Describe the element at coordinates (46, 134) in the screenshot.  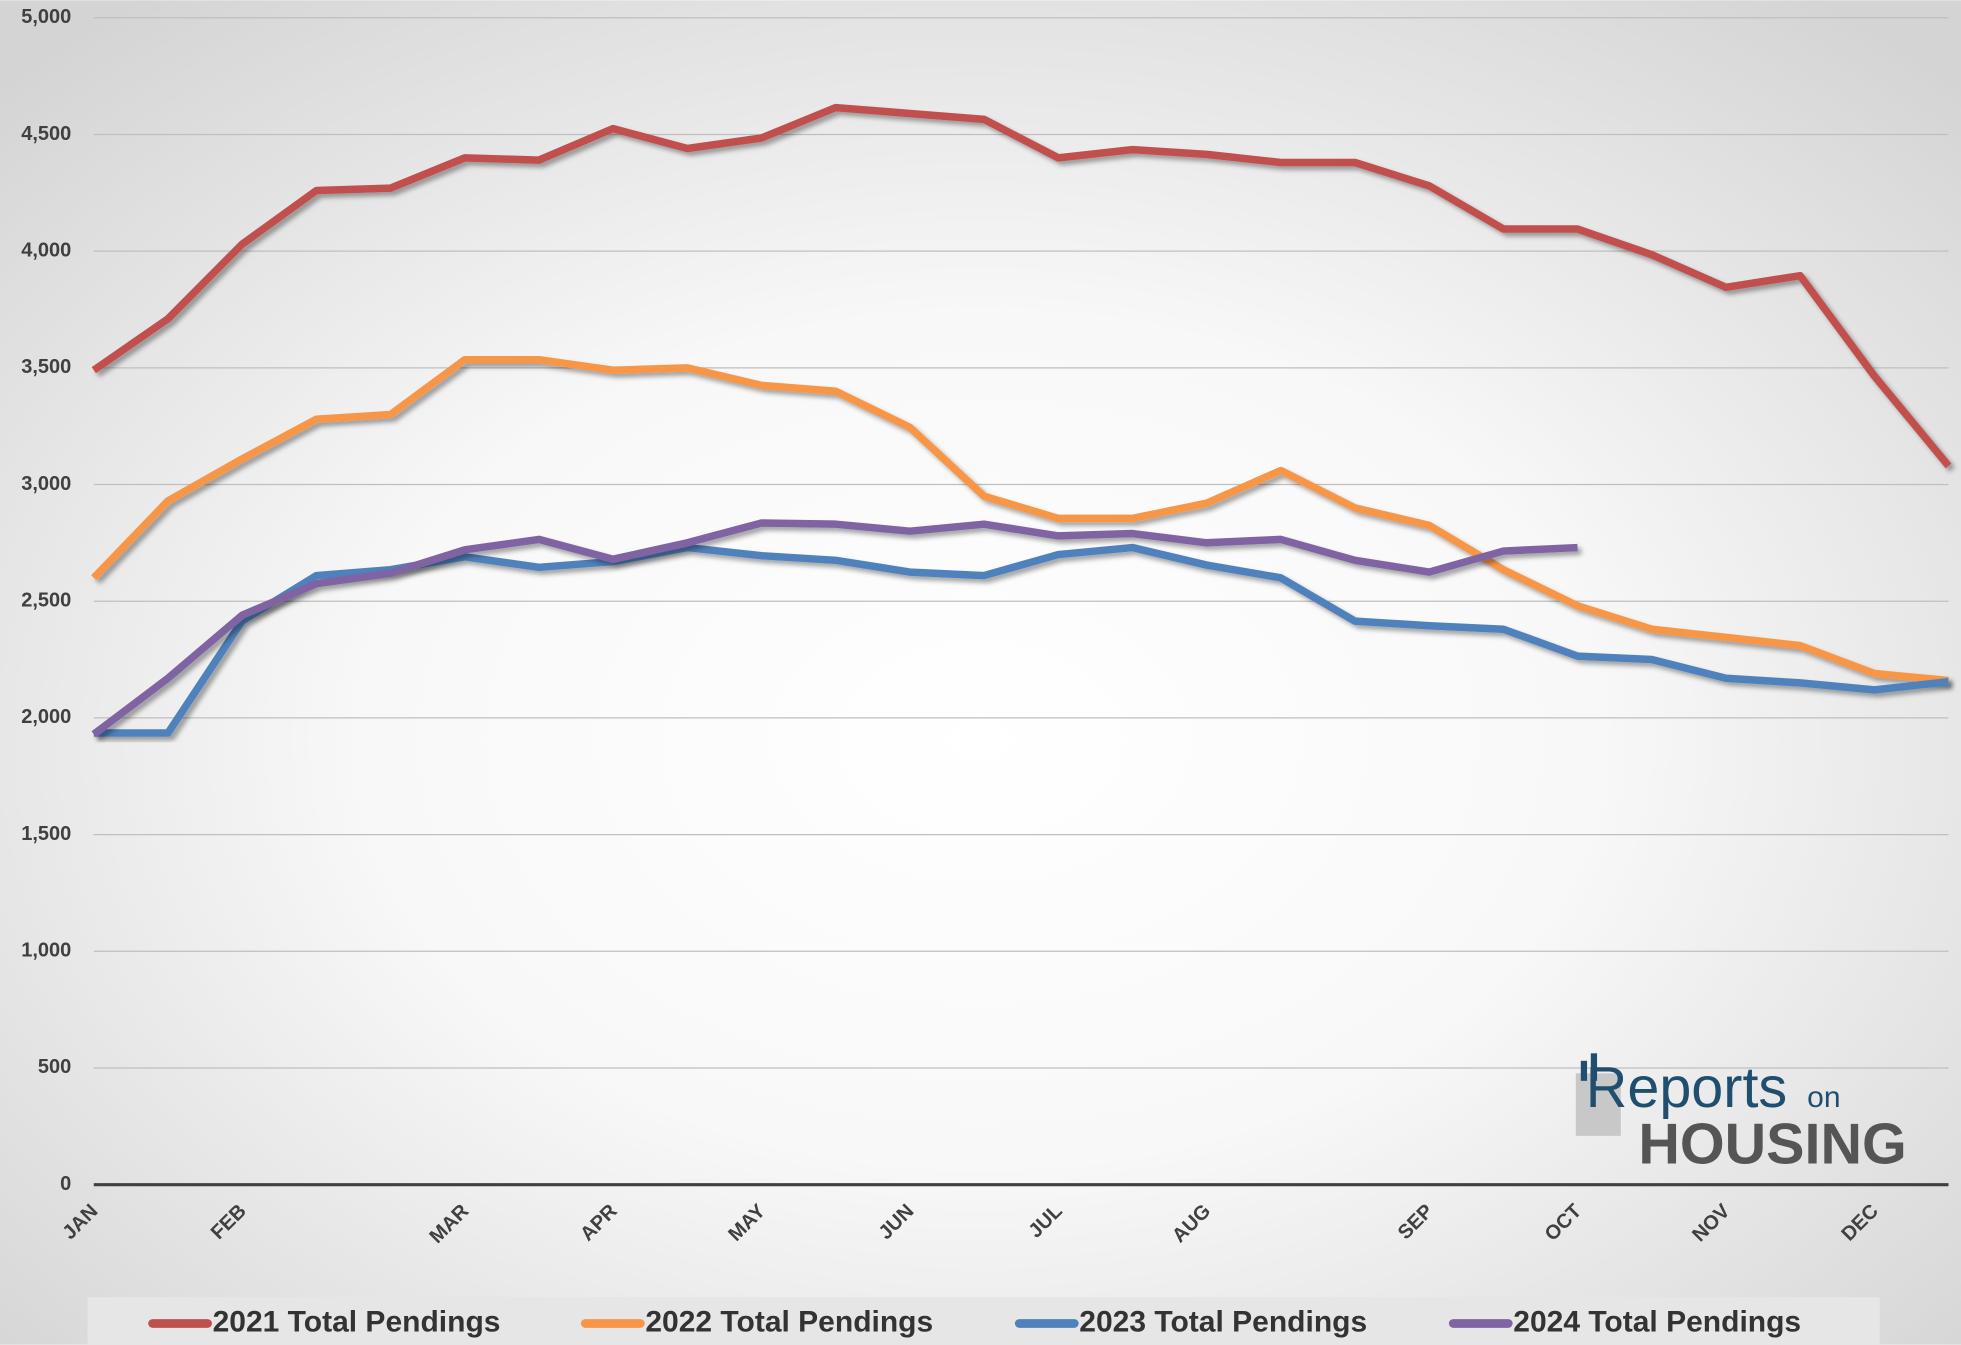
I see `y-tick-label: 4,500` at that location.